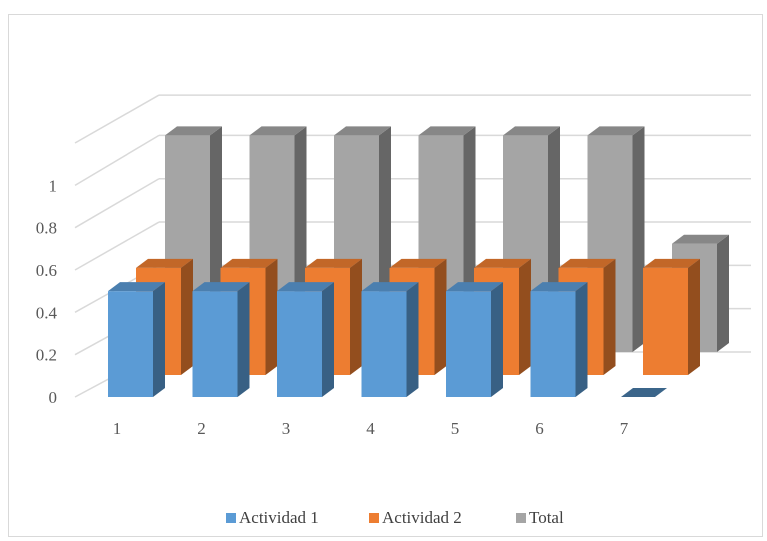 Image resolution: width=767 pixels, height=541 pixels. What do you see at coordinates (539, 428) in the screenshot?
I see `x-tick-label: 6` at bounding box center [539, 428].